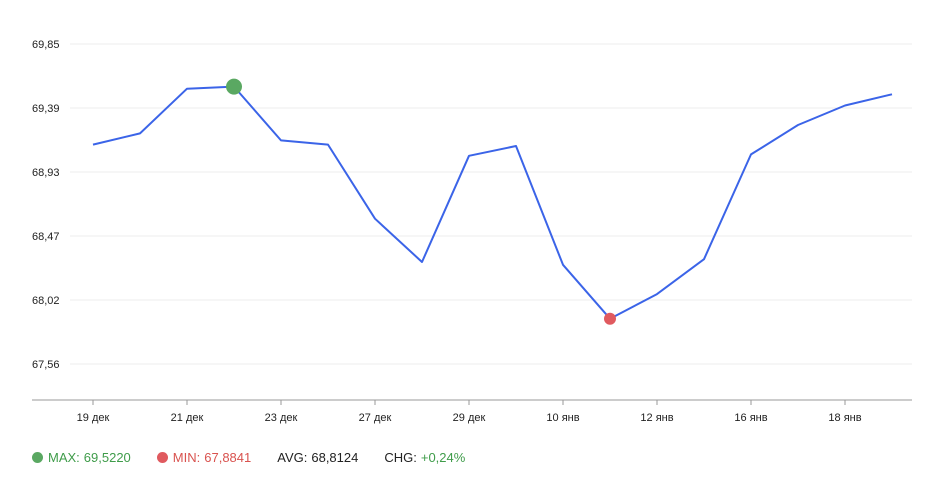  I want to click on x-tick-label: 16 янв, so click(750, 418).